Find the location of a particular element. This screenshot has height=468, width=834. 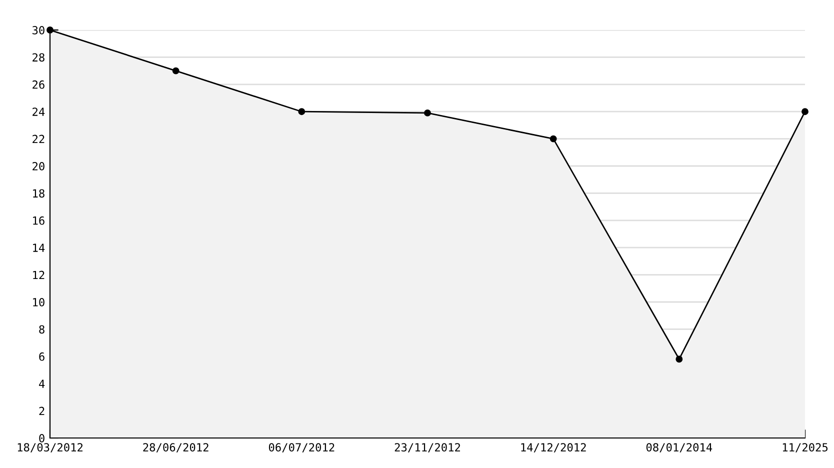

y-tick-label: 28 is located at coordinates (38, 57).